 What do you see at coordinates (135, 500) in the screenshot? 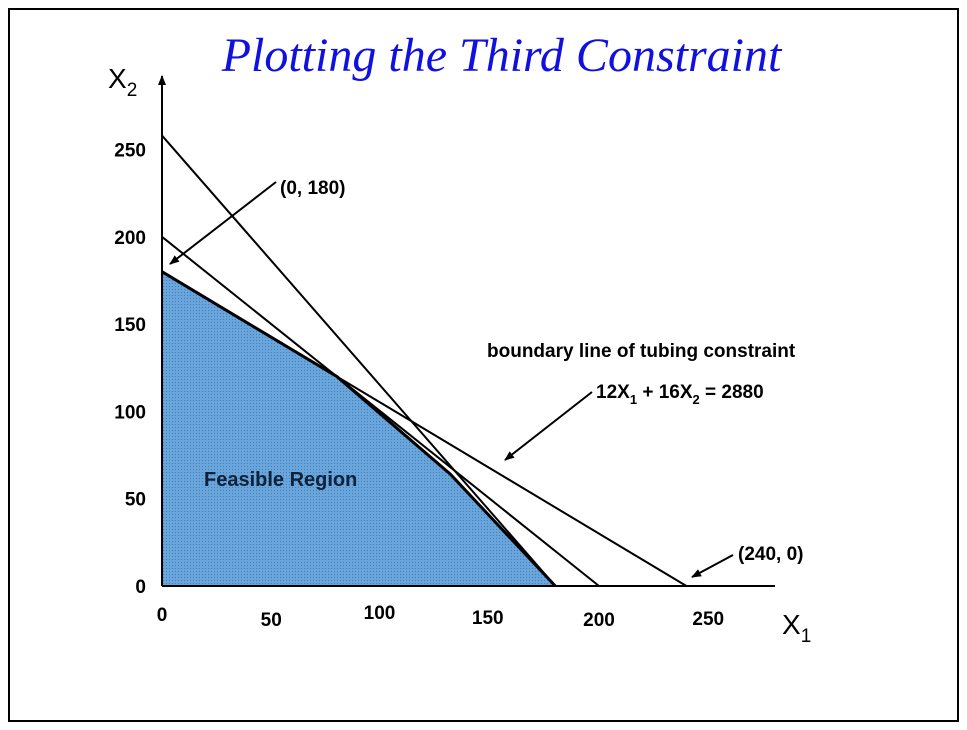
I see `y-tick-label: 50` at bounding box center [135, 500].